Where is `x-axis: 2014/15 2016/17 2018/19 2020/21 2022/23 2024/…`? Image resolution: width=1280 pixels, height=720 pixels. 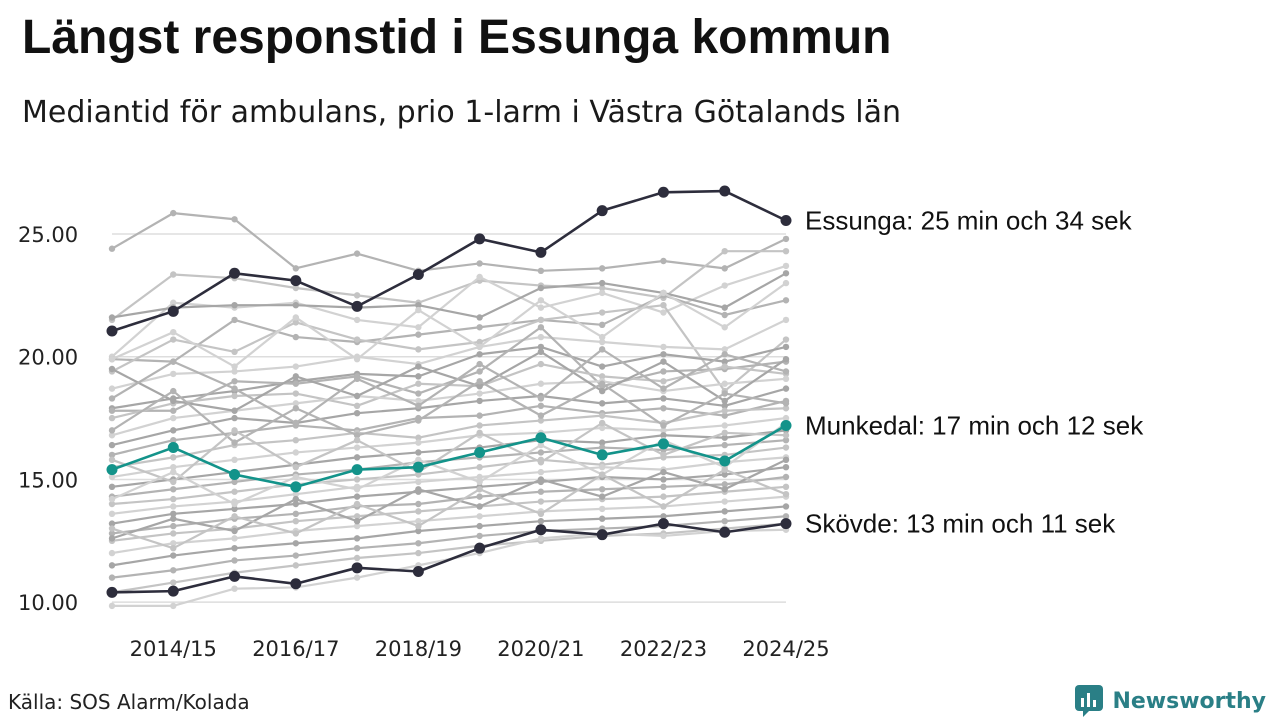
x-axis: 2014/15 2016/17 2018/19 2020/21 2022/23 2024/… is located at coordinates (480, 649).